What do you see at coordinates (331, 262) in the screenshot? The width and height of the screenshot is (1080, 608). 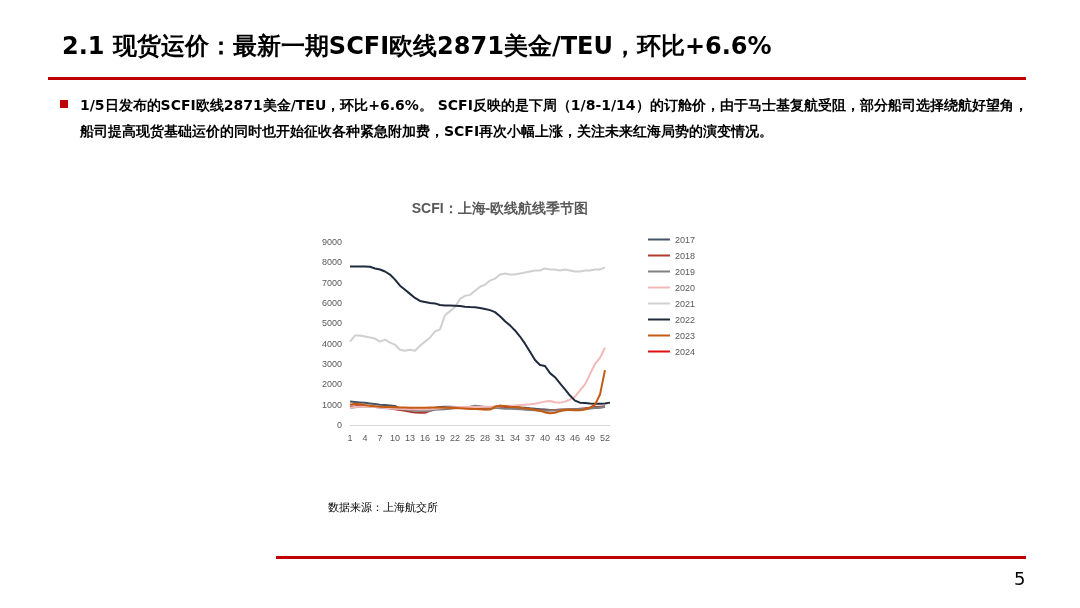 I see `y-tick-label: 8000` at bounding box center [331, 262].